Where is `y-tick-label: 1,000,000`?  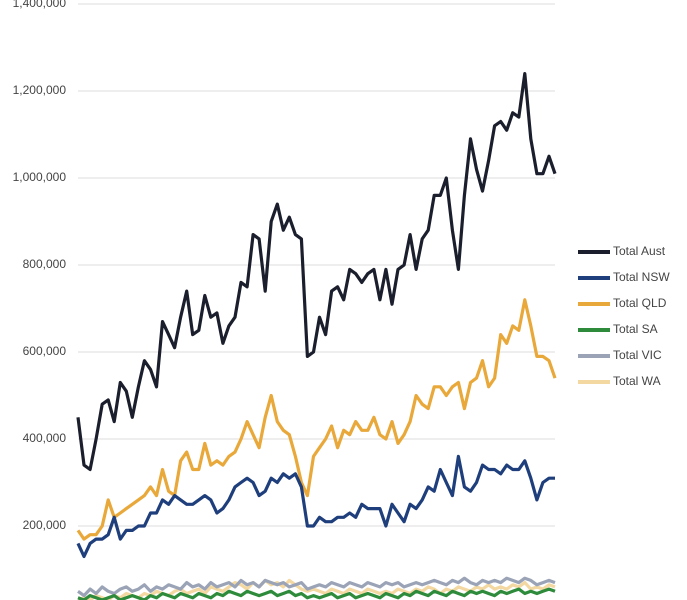
y-tick-label: 1,000,000 is located at coordinates (40, 177).